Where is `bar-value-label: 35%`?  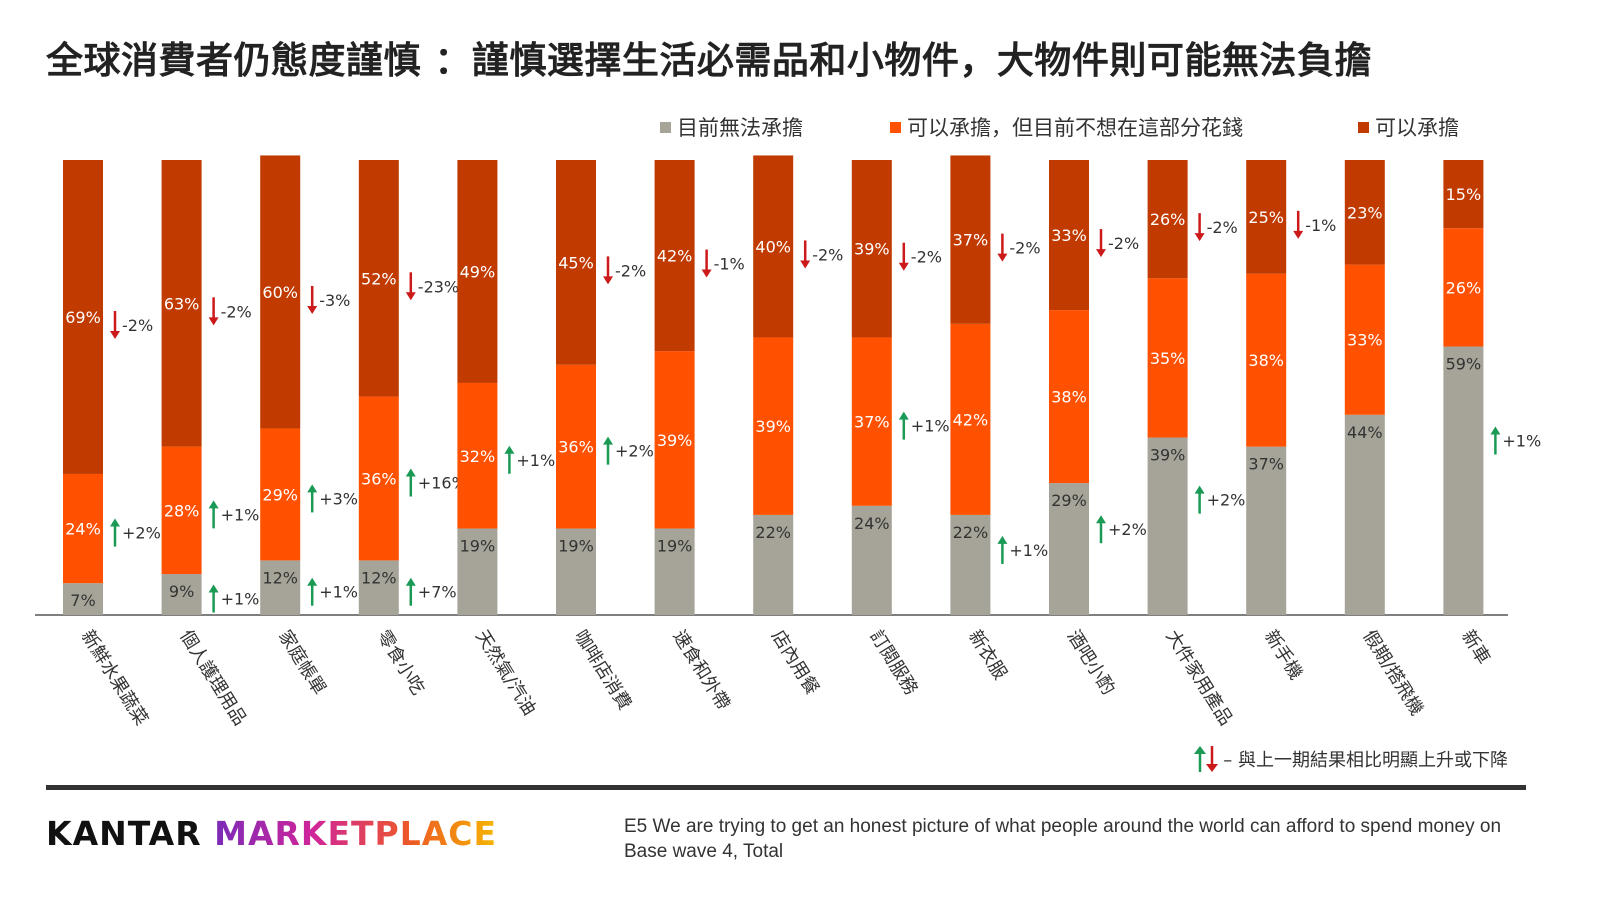
bar-value-label: 35% is located at coordinates (1168, 358).